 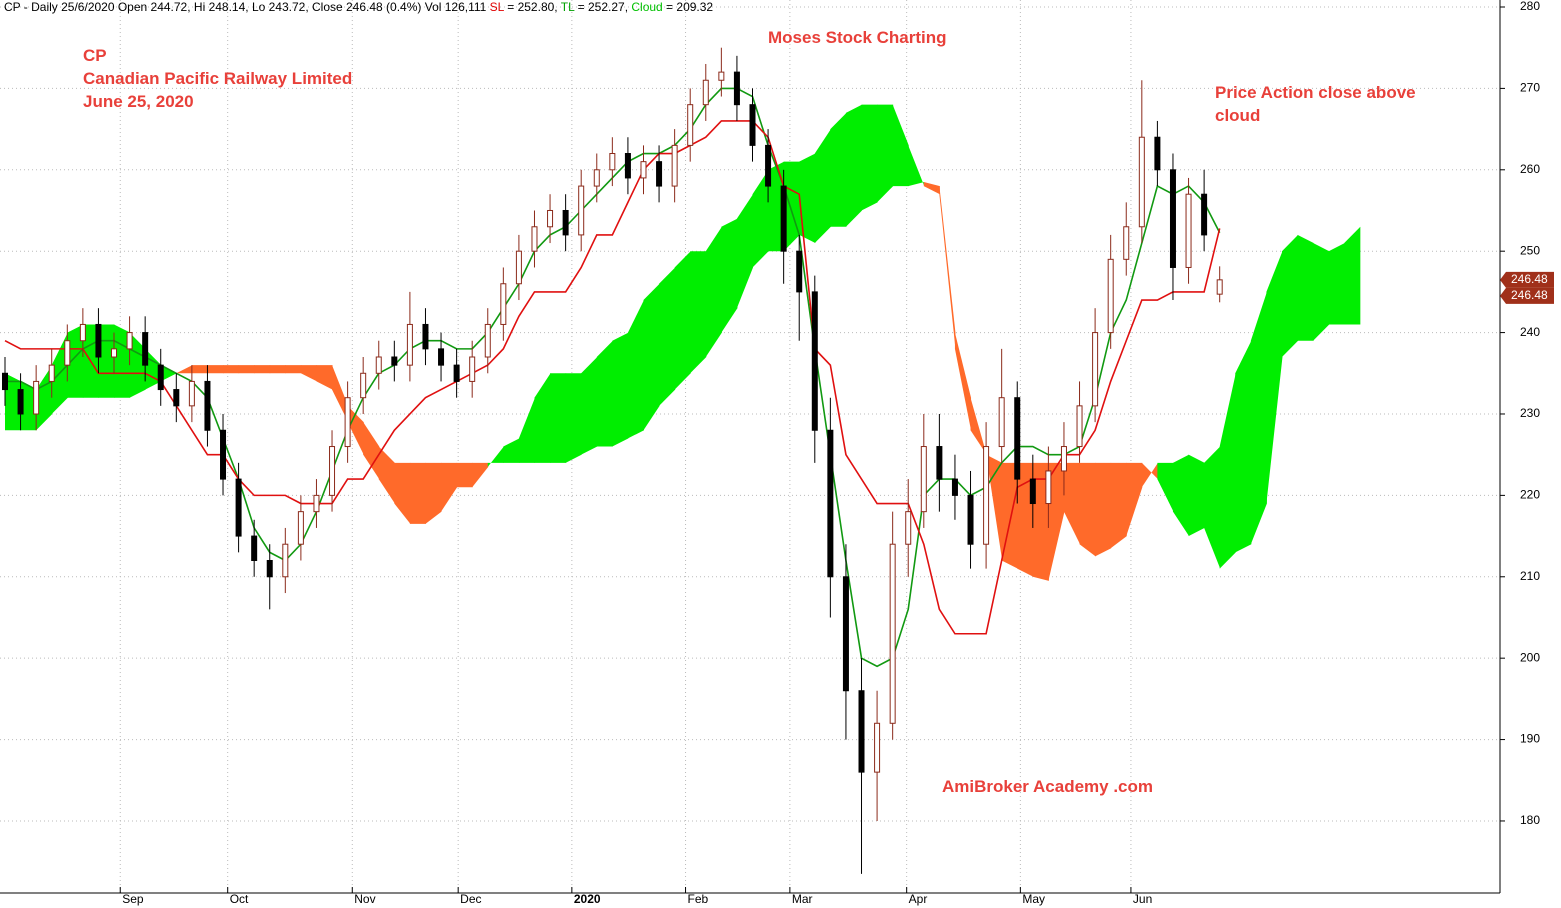 What do you see at coordinates (138, 101) in the screenshot?
I see `annotation: June 25, 2020` at bounding box center [138, 101].